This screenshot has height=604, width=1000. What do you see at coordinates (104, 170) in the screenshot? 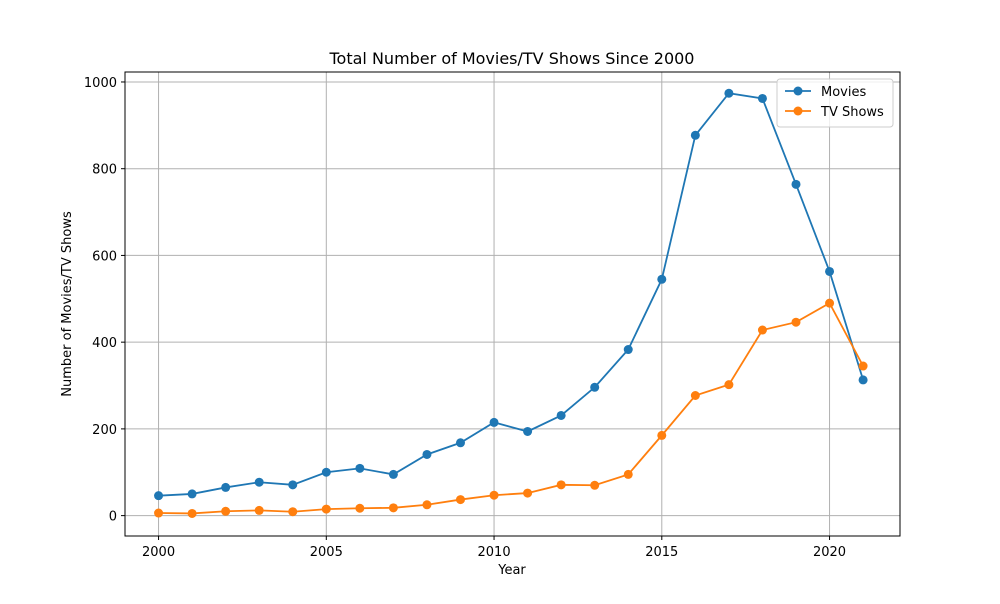
I see `y-tick-label: 800` at bounding box center [104, 170].